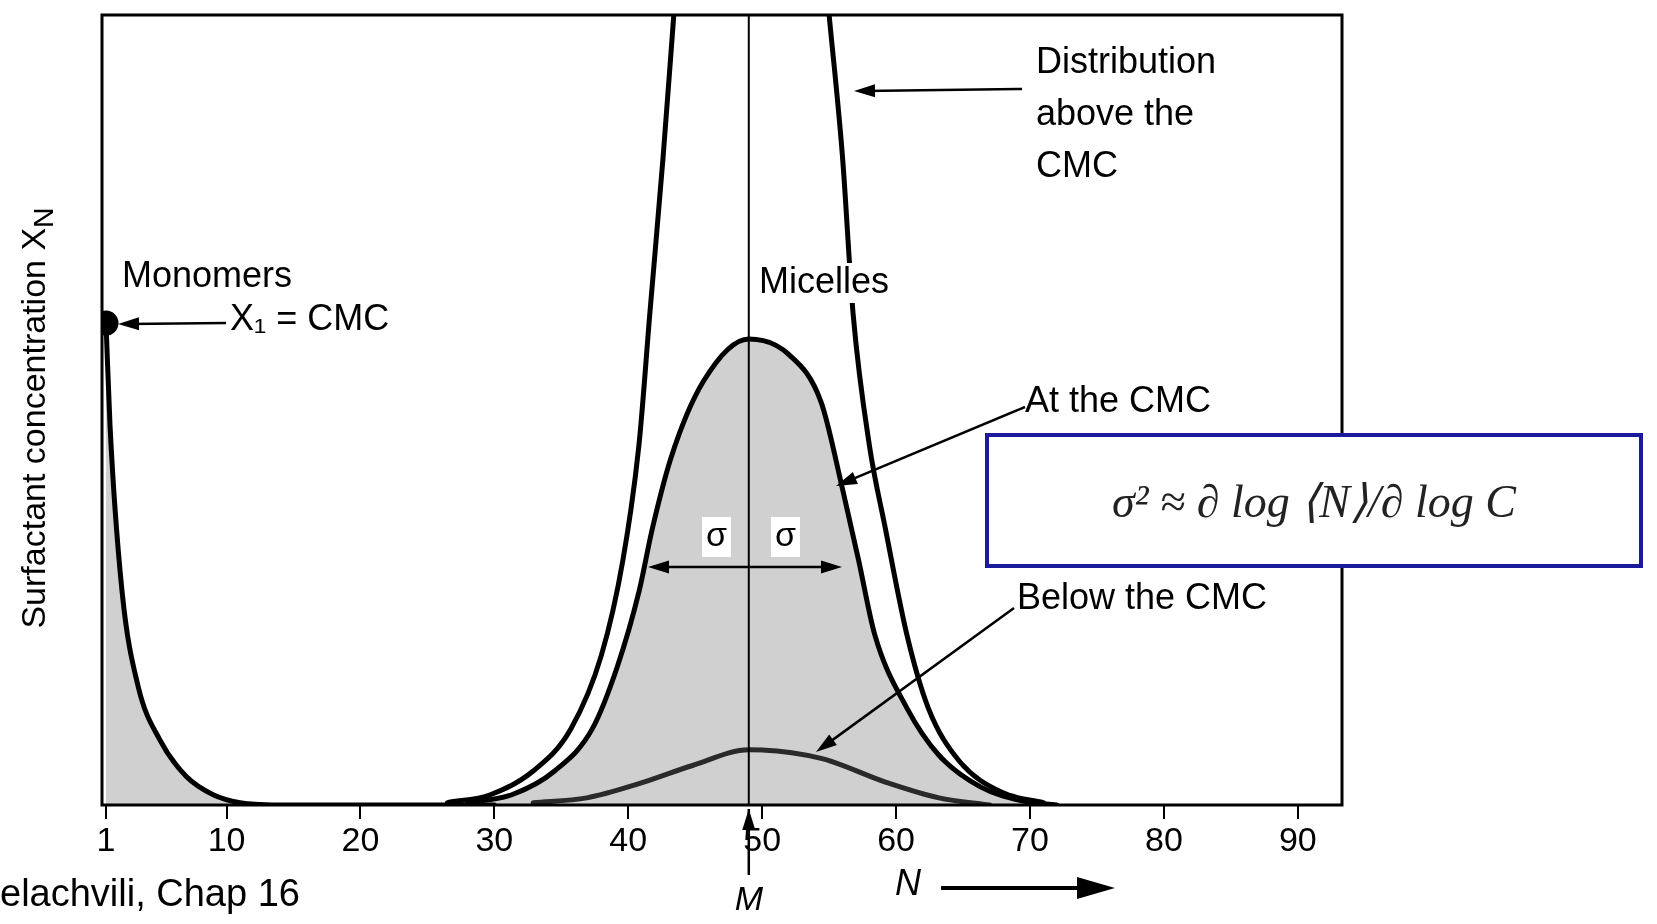  What do you see at coordinates (106, 838) in the screenshot?
I see `x-tick-label: 1` at bounding box center [106, 838].